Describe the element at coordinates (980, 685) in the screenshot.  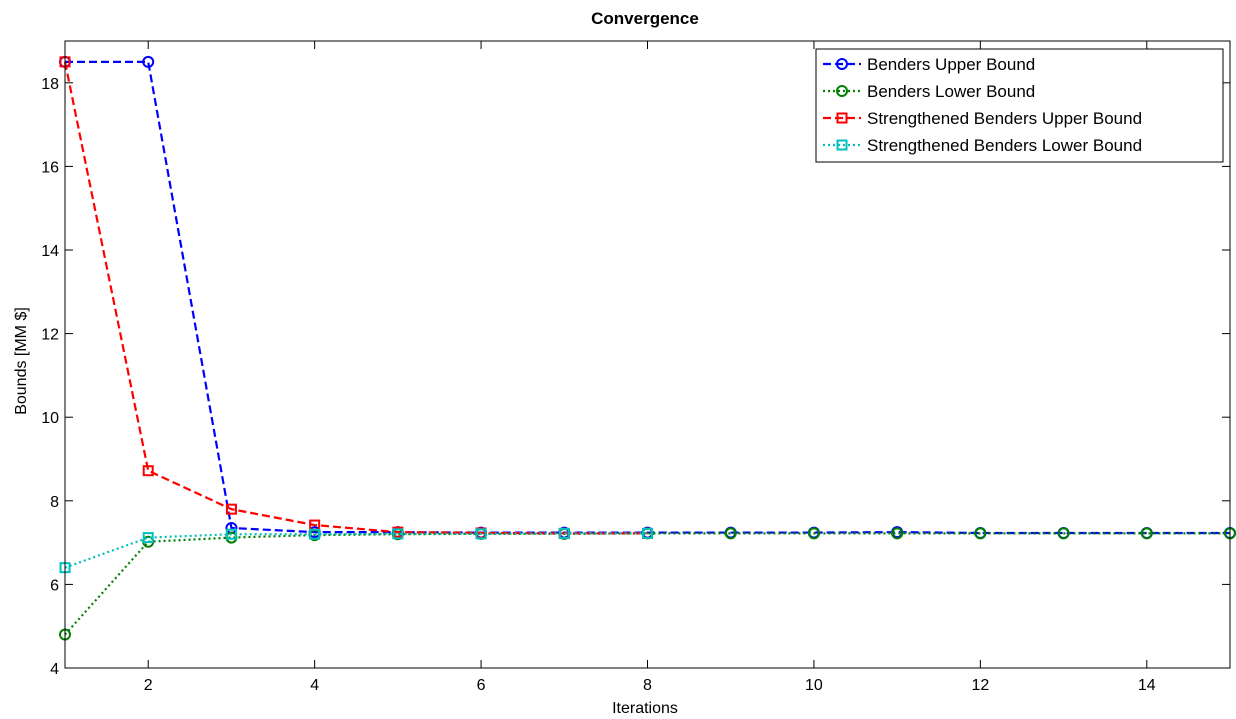
I see `x-tick-label: 12` at that location.